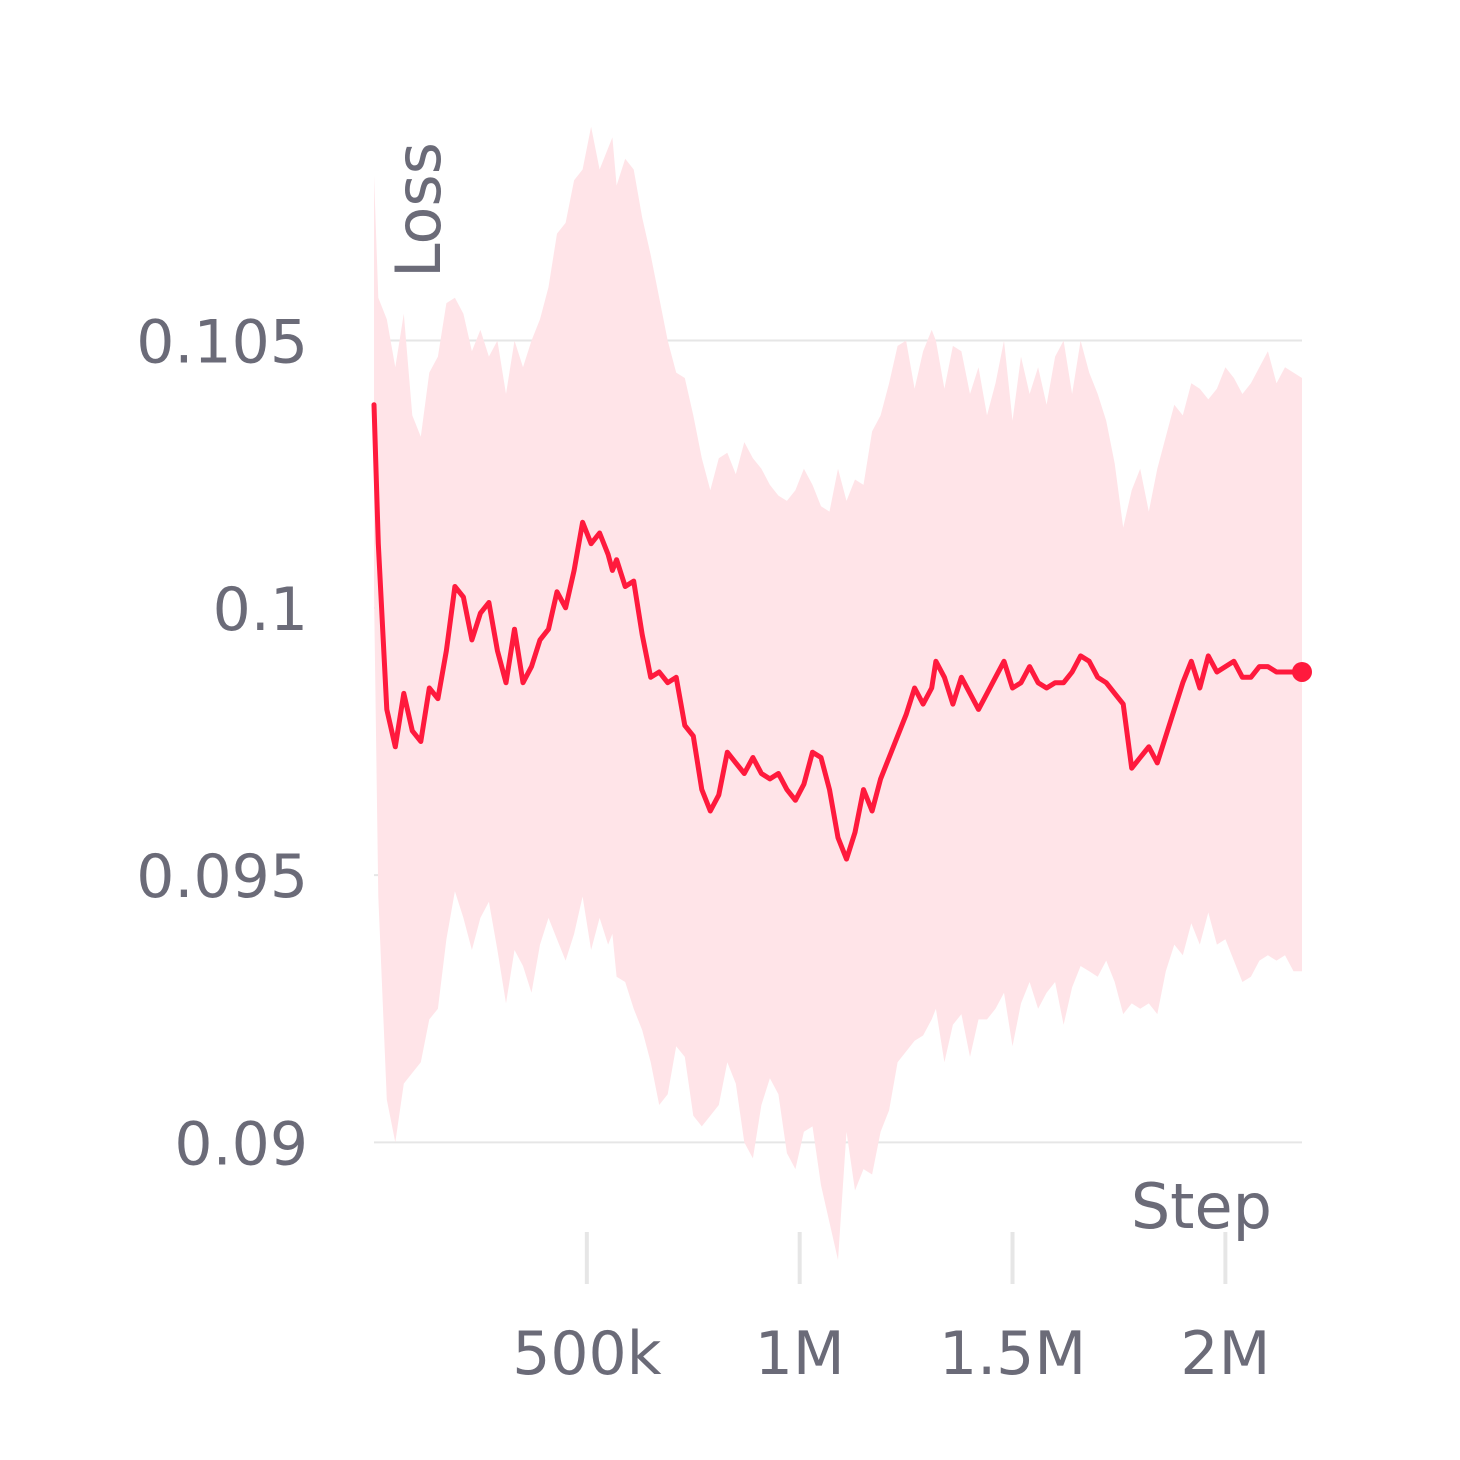  What do you see at coordinates (800, 1354) in the screenshot?
I see `x-tick-label-1: 1M` at bounding box center [800, 1354].